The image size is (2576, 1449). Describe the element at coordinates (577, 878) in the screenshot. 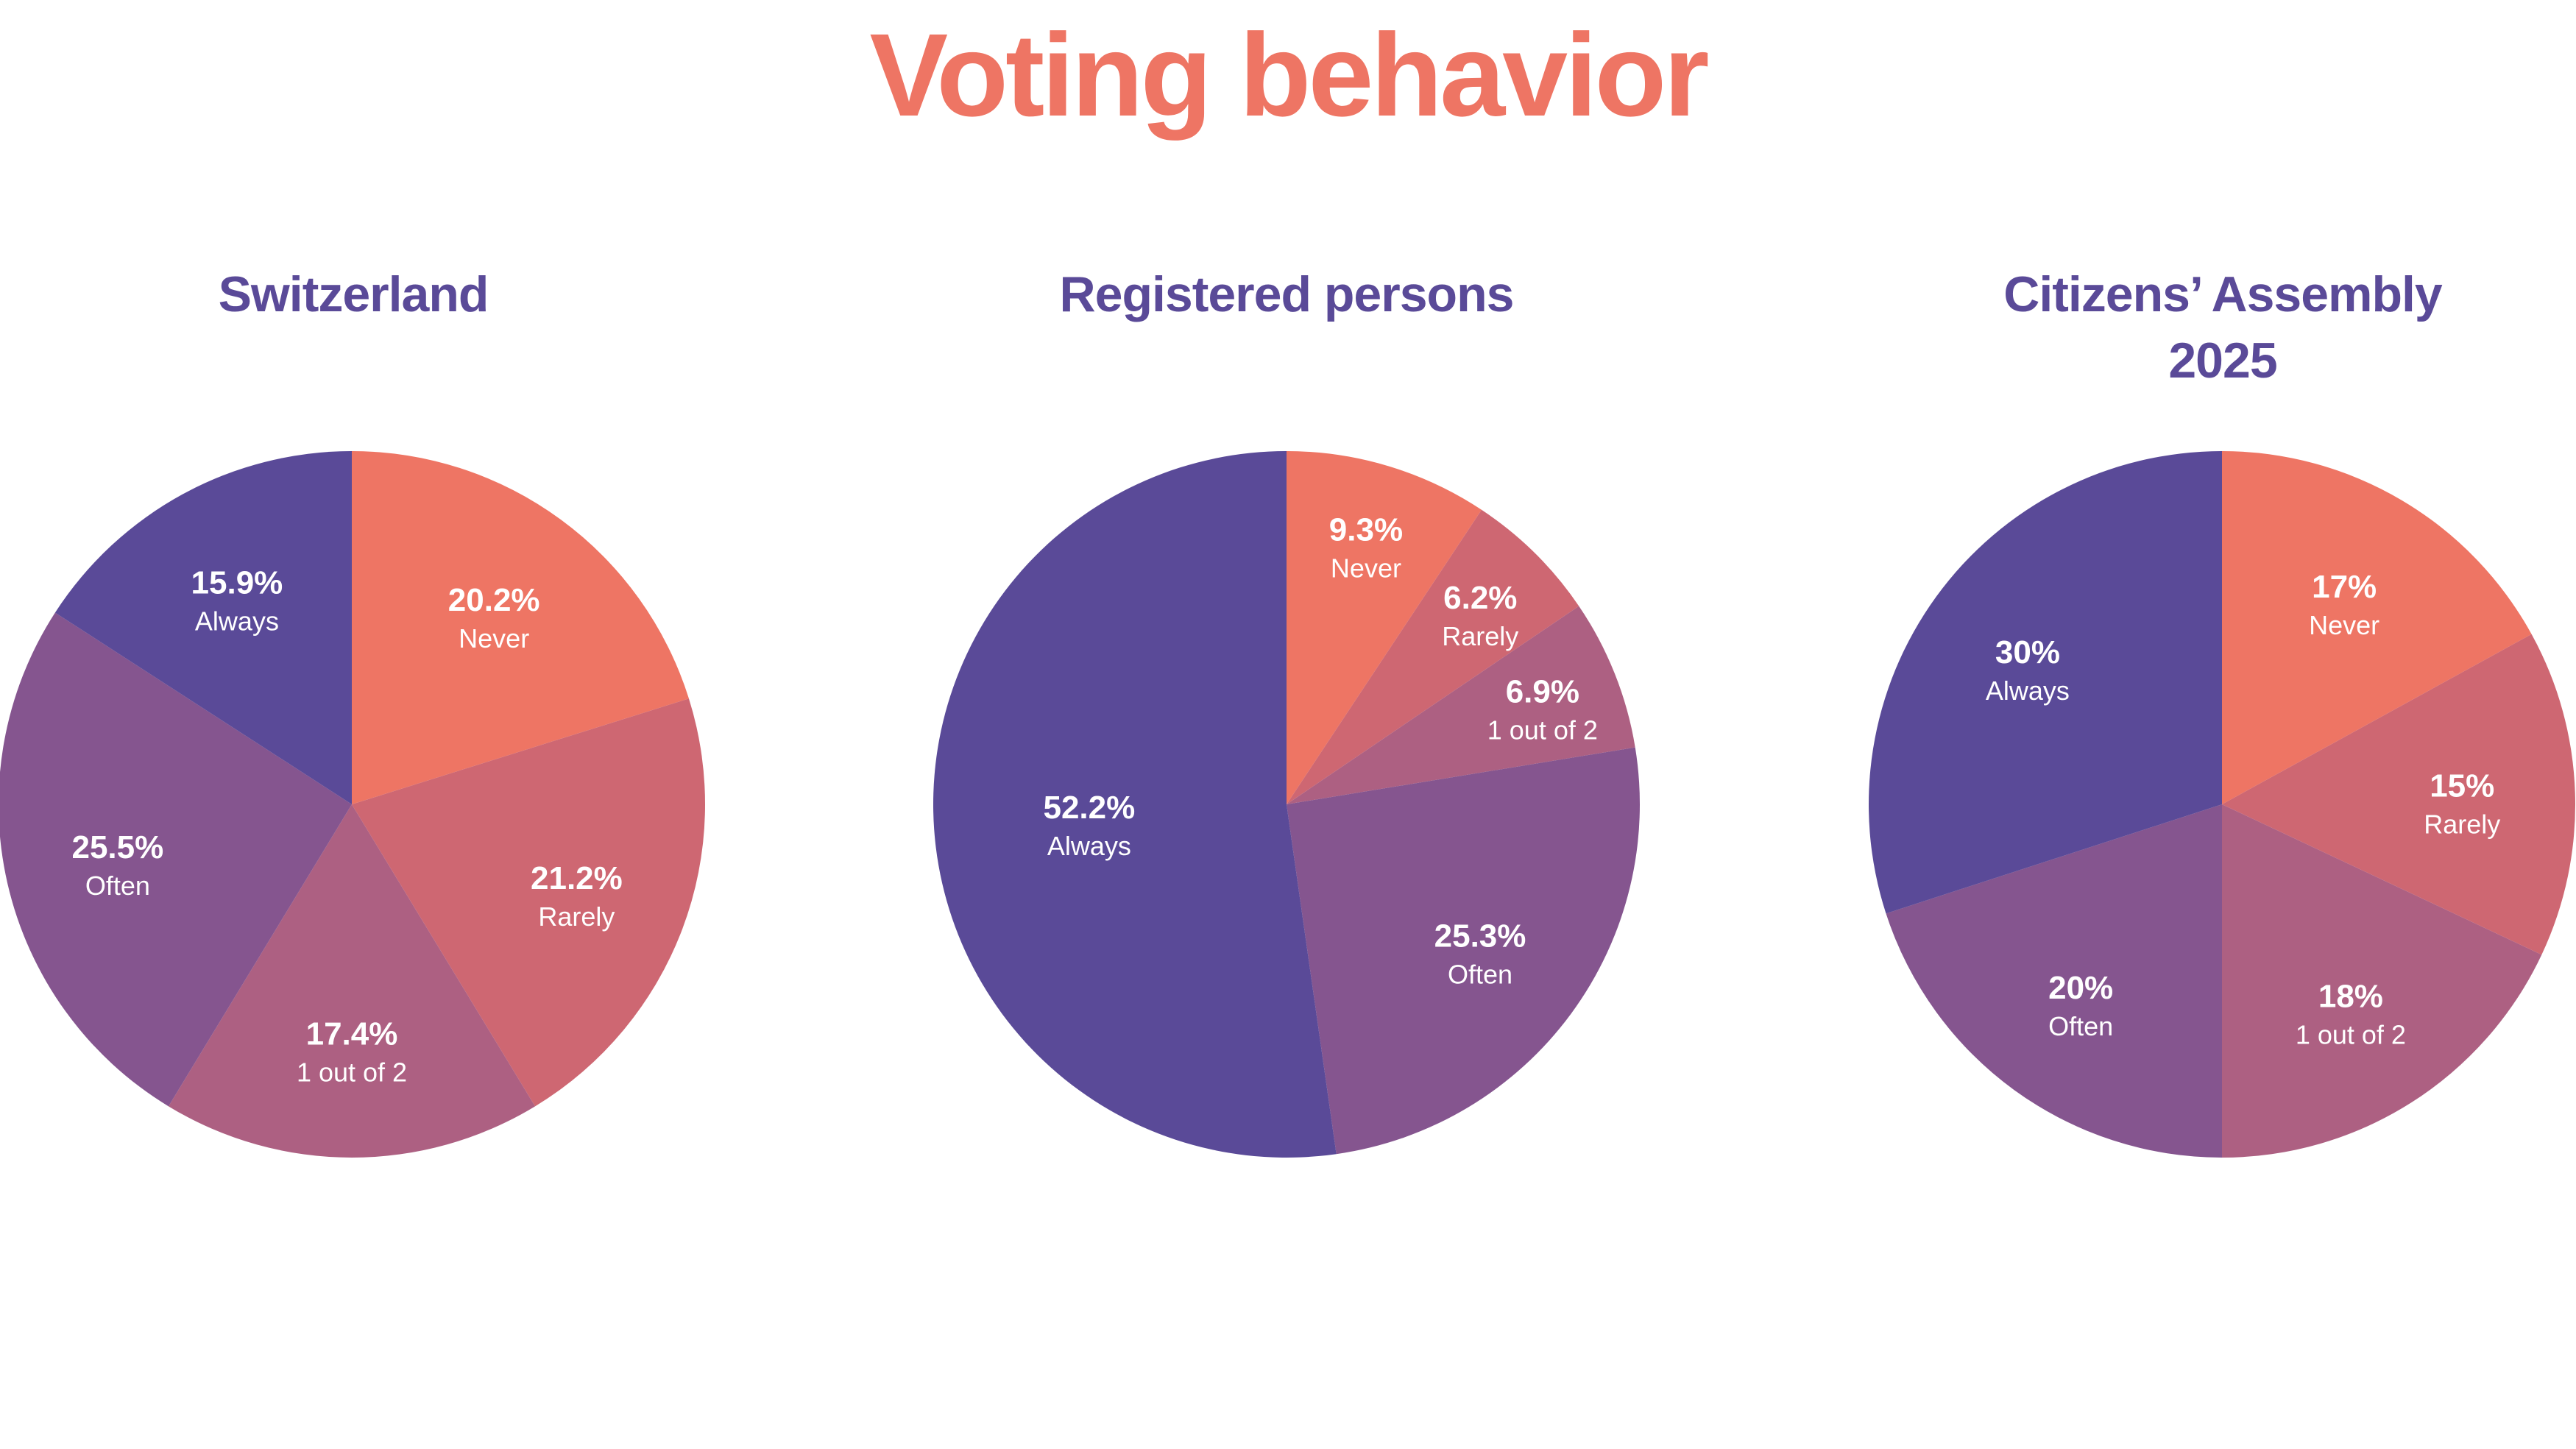

I see `pie-value-label: 21.2%` at that location.